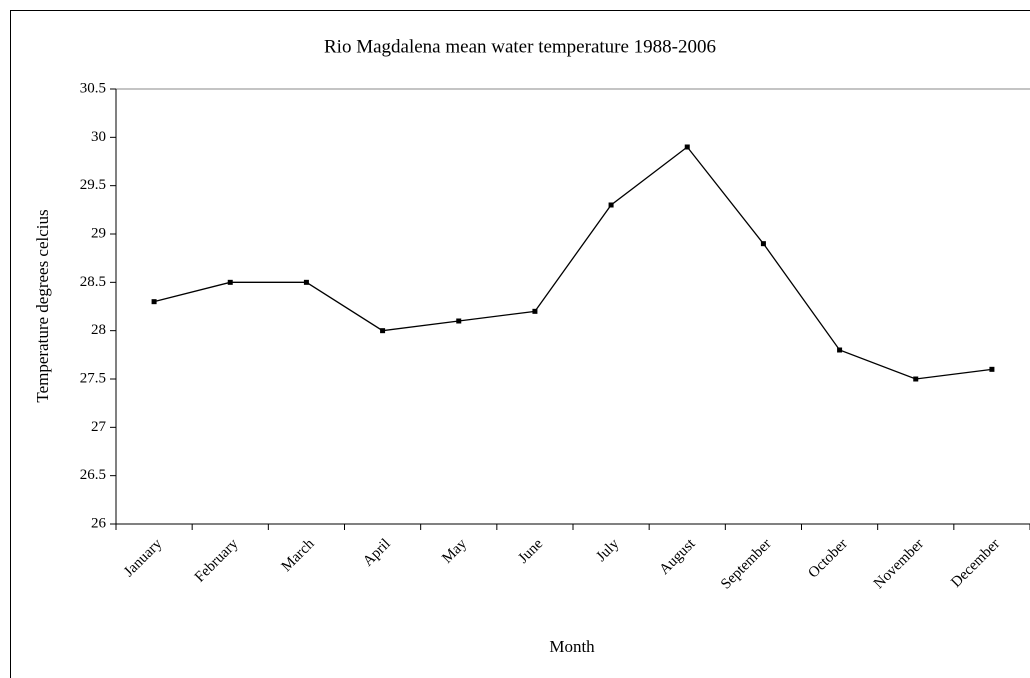  I want to click on y-tick-label: 26.5, so click(93, 475).